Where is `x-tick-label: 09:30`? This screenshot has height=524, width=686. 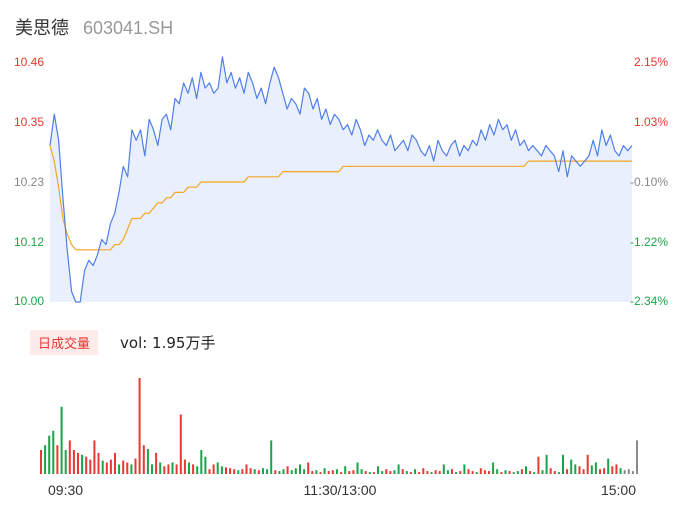
x-tick-label: 09:30 is located at coordinates (65, 490).